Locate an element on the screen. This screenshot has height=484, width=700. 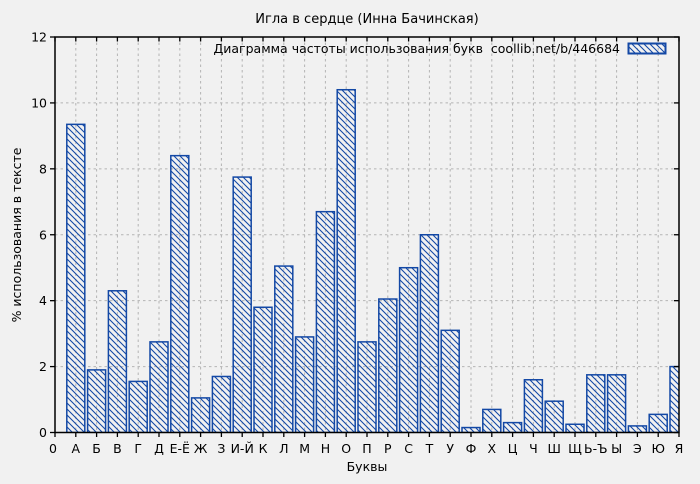
bar-Д is located at coordinates (159, 387).